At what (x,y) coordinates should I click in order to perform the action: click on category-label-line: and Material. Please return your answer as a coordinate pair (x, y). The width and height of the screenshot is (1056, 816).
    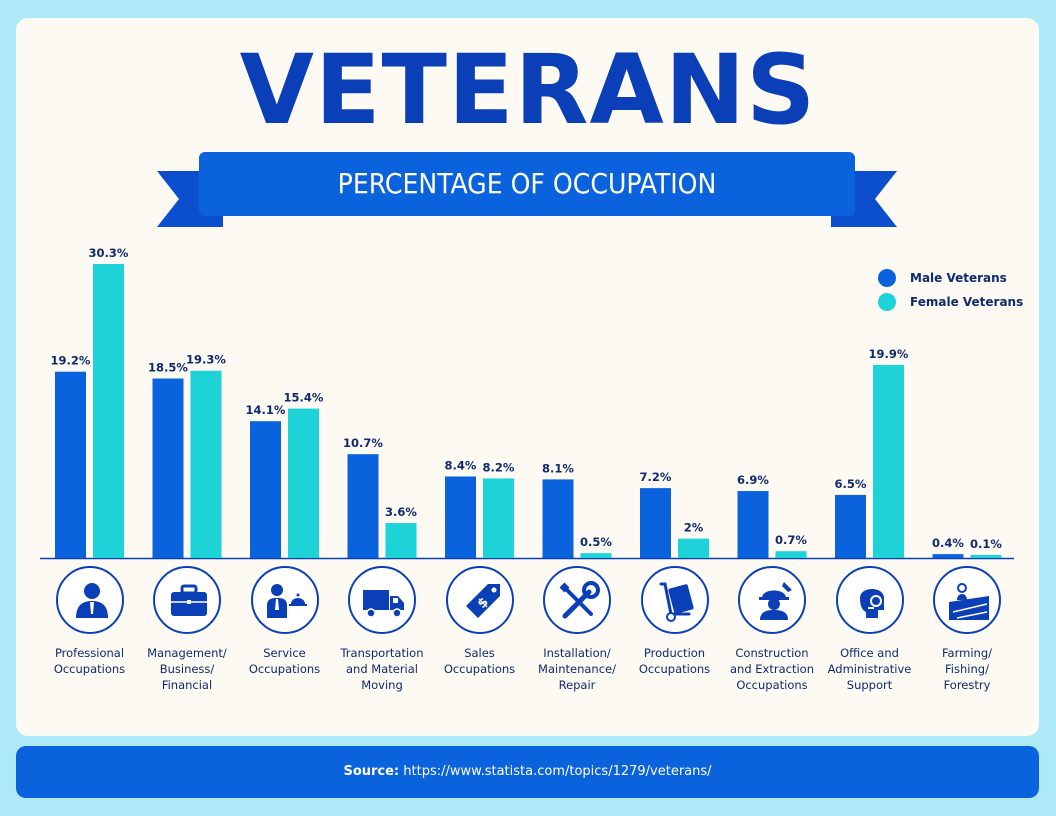
    Looking at the image, I should click on (381, 669).